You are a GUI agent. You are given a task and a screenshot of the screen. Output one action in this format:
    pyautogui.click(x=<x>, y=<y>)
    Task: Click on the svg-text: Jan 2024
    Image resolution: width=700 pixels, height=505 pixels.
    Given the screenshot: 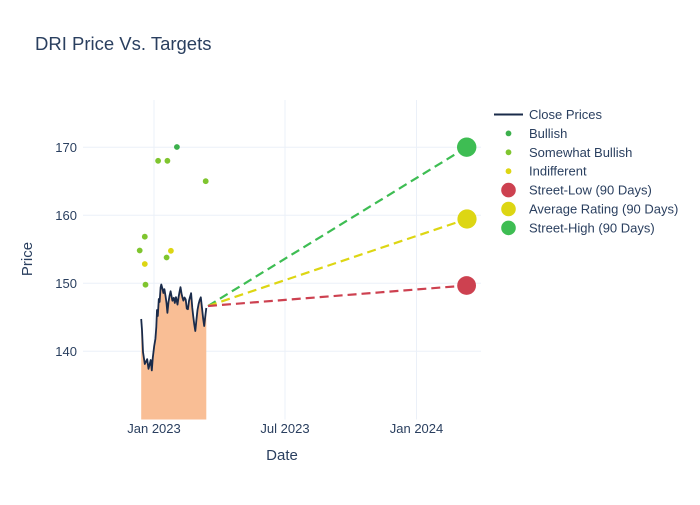 What is the action you would take?
    pyautogui.click(x=417, y=428)
    